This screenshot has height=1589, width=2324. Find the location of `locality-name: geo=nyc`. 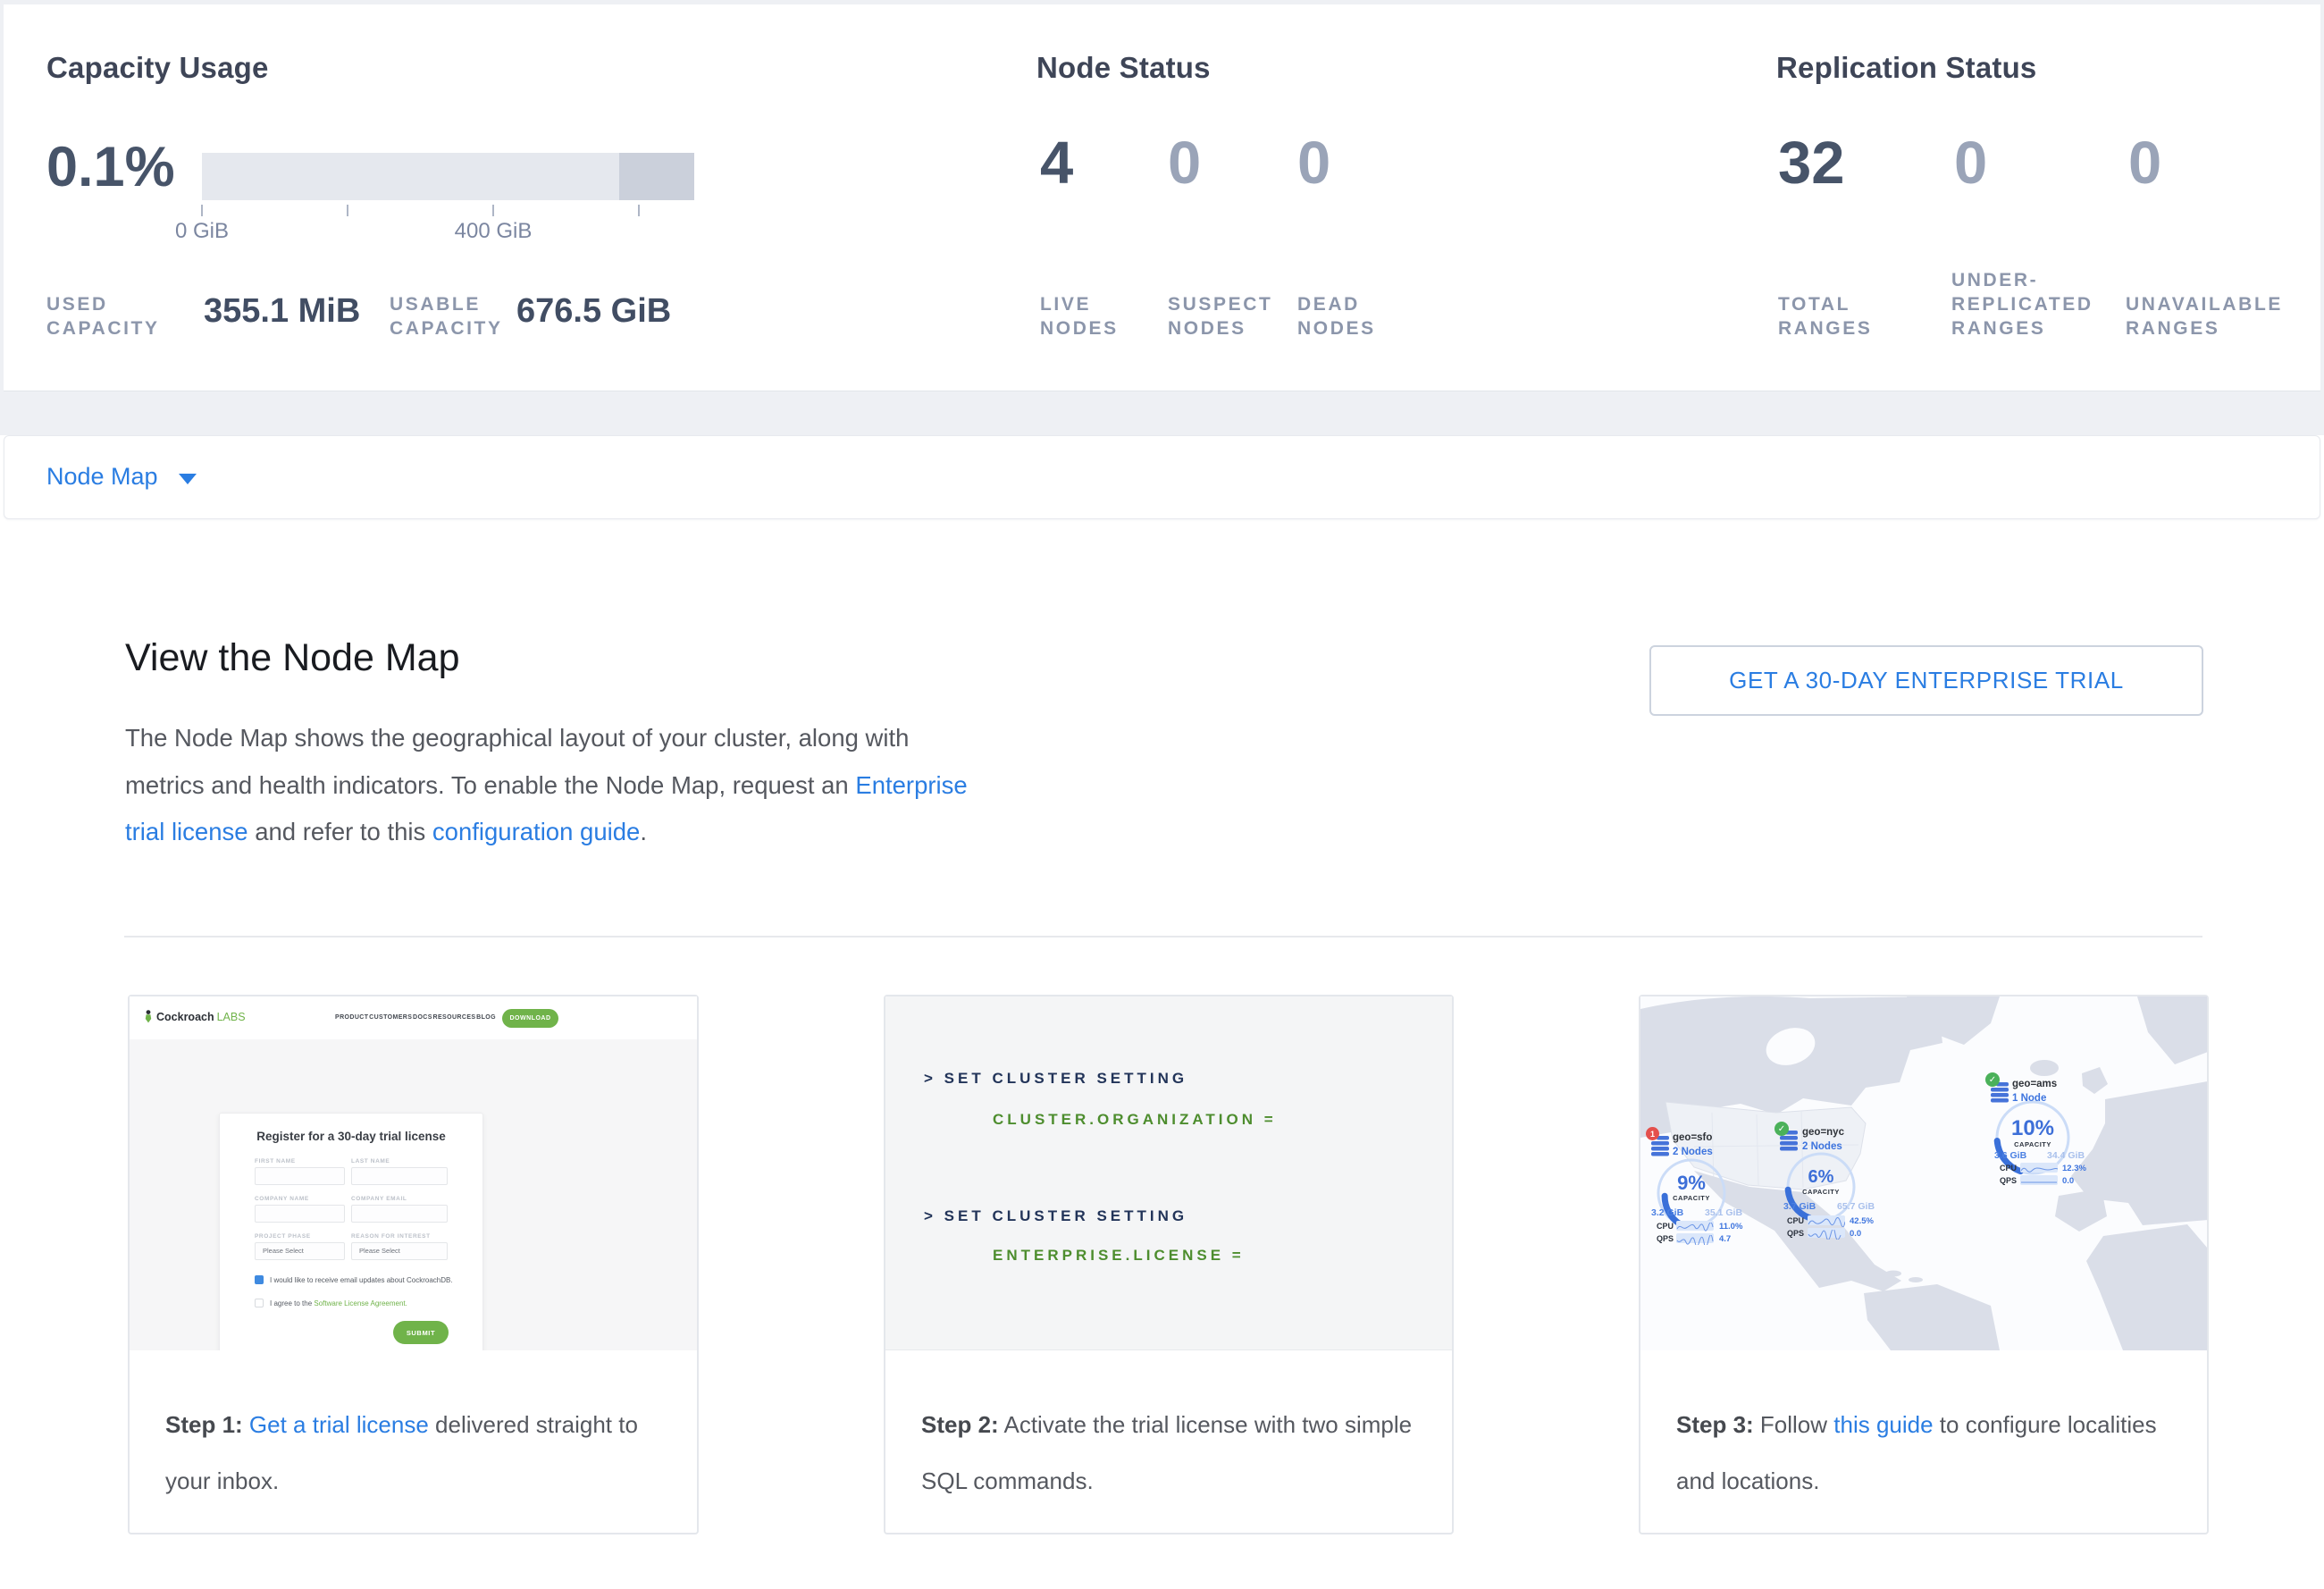

locality-name: geo=nyc is located at coordinates (1823, 1132).